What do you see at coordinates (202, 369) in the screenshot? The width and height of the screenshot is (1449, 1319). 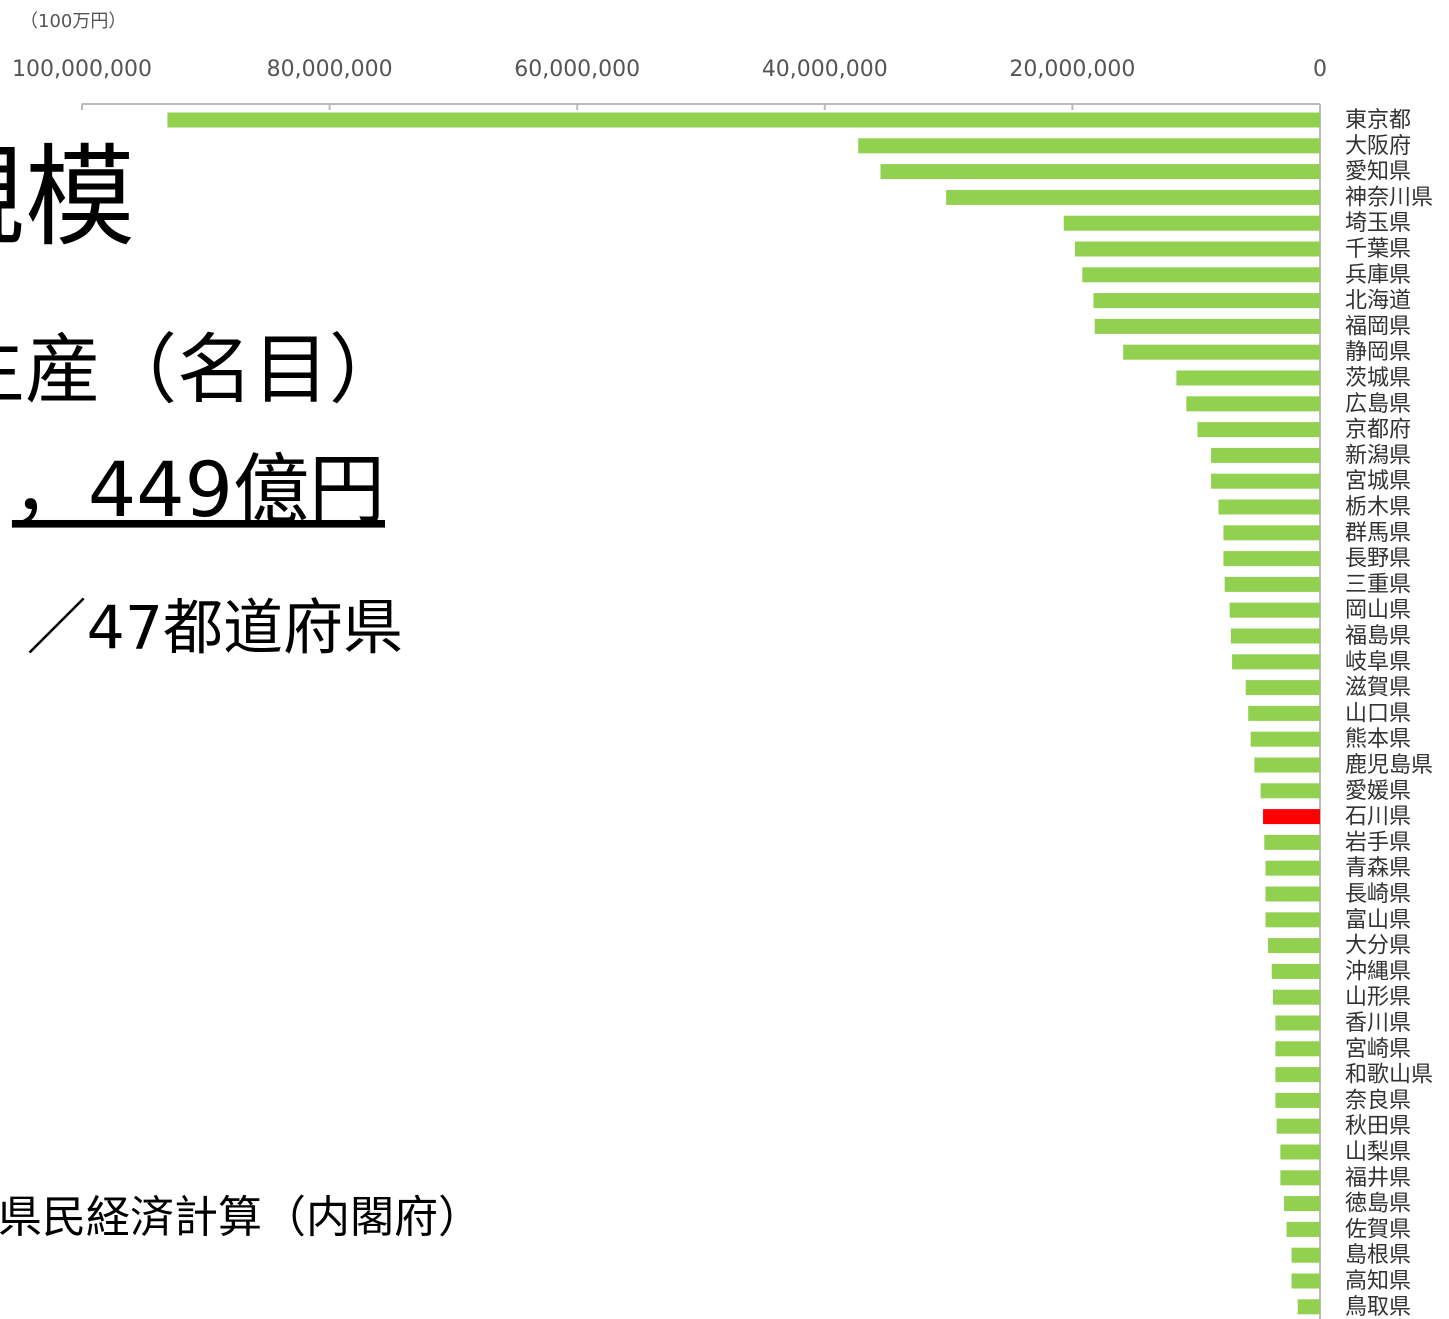 I see `annotation: 生産（名目）` at bounding box center [202, 369].